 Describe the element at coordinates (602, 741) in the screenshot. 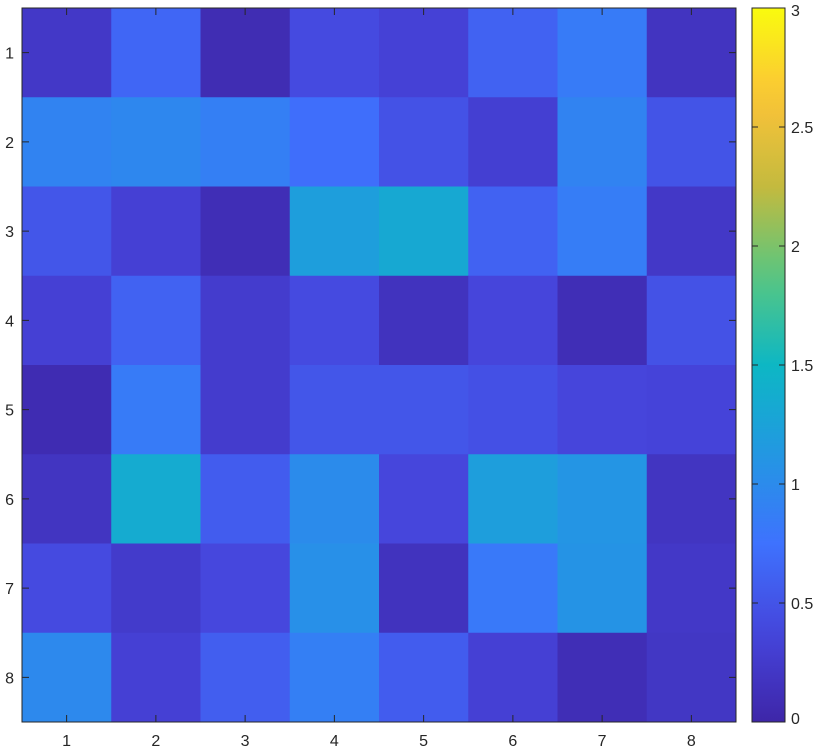

I see `x-tick-label: 7` at that location.